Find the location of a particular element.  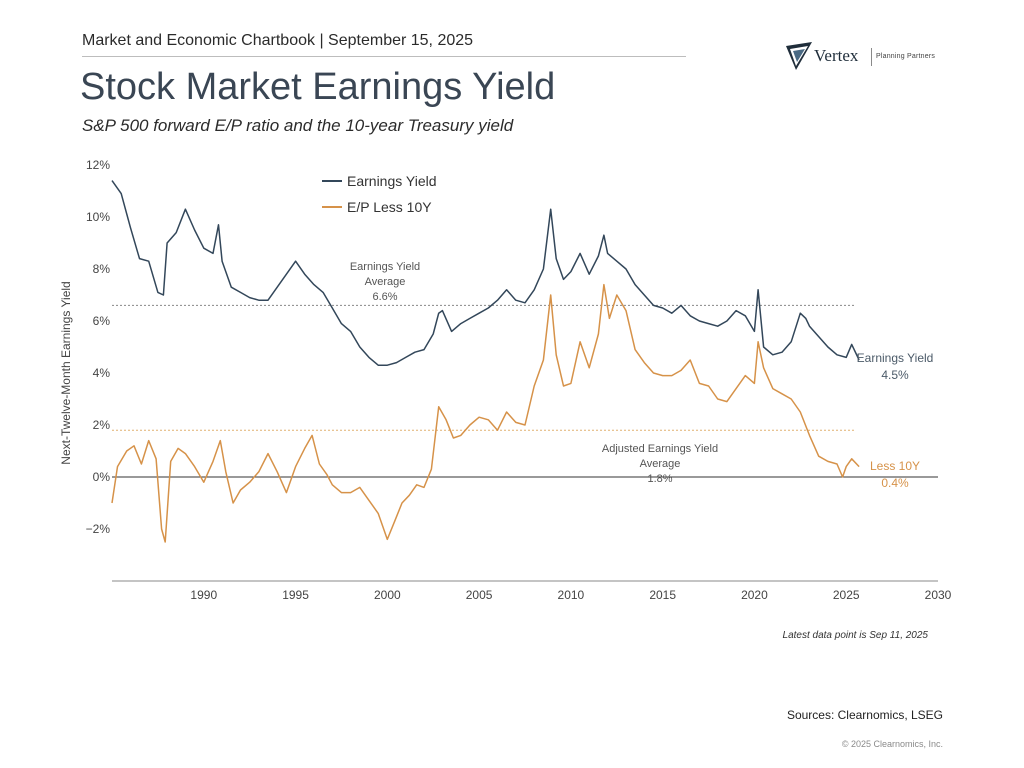

legend-entry: E/P Less 10Y is located at coordinates (389, 207).